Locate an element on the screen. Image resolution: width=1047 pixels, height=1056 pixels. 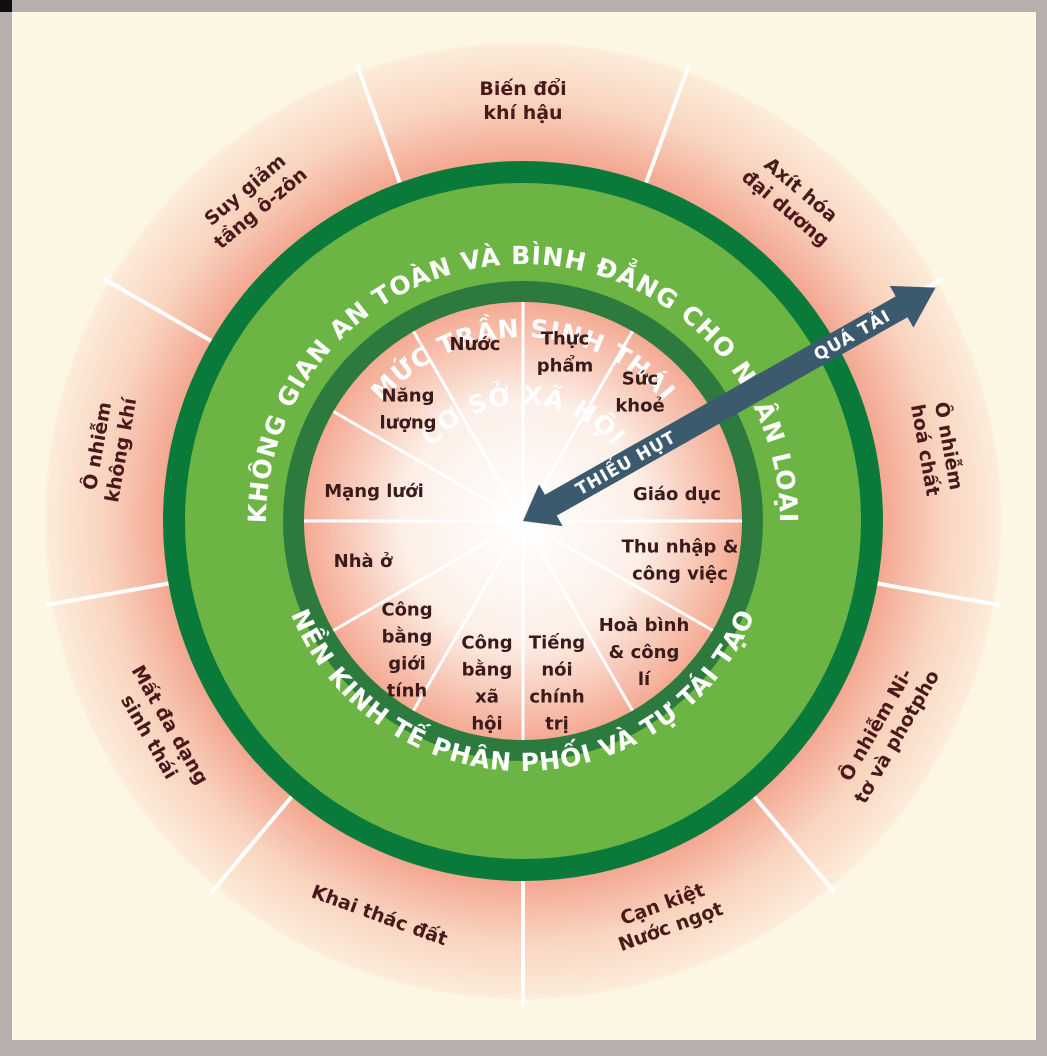
foundation-label-line: Giáo dục is located at coordinates (677, 494).